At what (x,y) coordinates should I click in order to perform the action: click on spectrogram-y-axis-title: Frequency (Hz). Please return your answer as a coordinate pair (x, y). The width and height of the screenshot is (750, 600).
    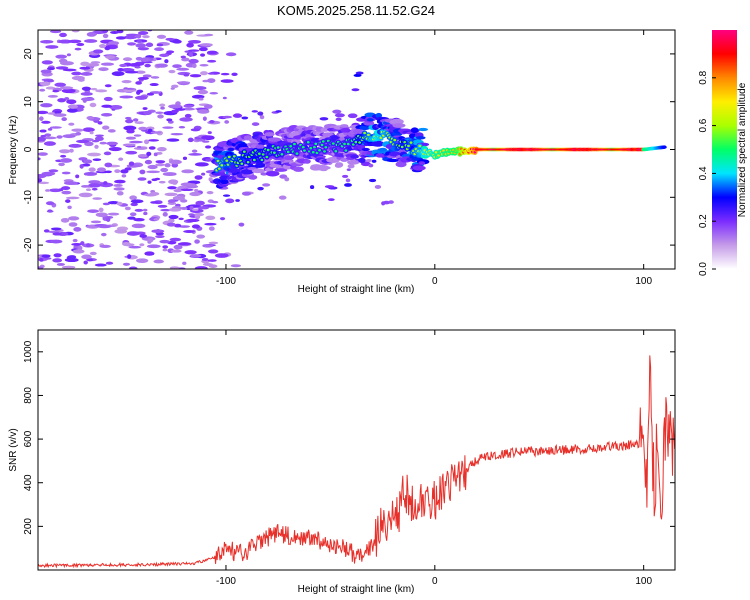
    Looking at the image, I should click on (13, 150).